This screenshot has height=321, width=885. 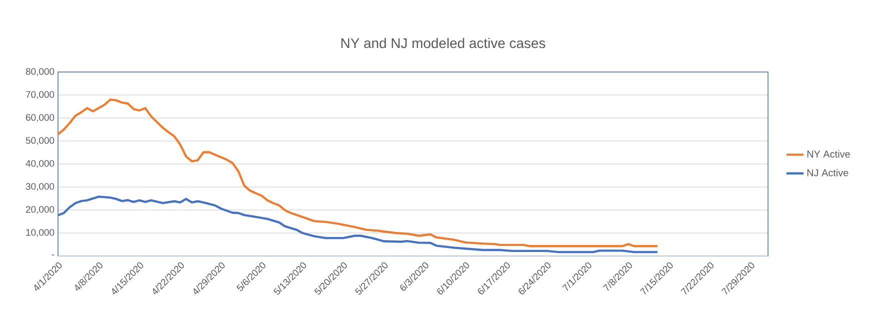 I want to click on y-tick-label: 60,000, so click(x=40, y=118).